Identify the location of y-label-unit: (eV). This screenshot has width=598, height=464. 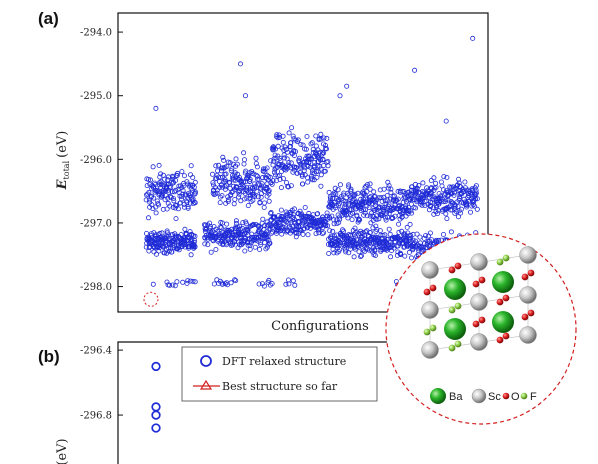
(62, 144).